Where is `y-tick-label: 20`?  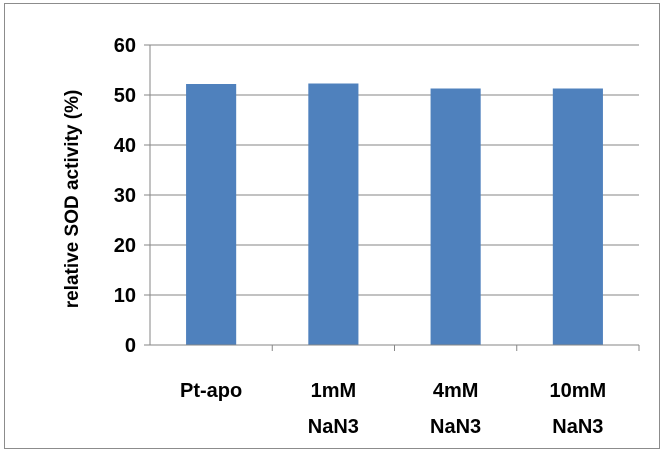
y-tick-label: 20 is located at coordinates (125, 246).